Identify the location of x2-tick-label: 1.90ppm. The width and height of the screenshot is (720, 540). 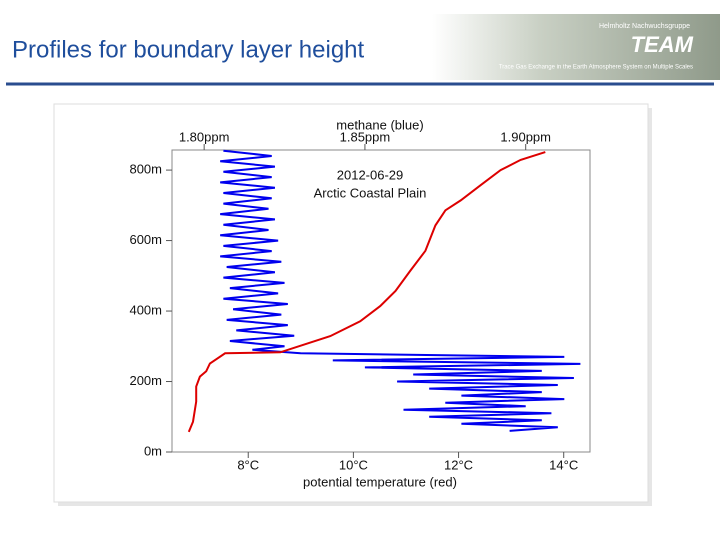
(525, 136).